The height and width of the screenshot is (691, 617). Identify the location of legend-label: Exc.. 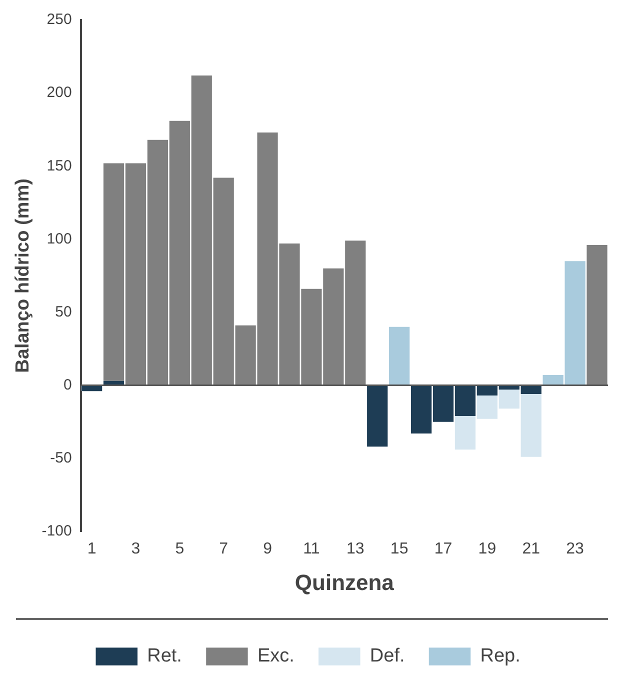
(275, 656).